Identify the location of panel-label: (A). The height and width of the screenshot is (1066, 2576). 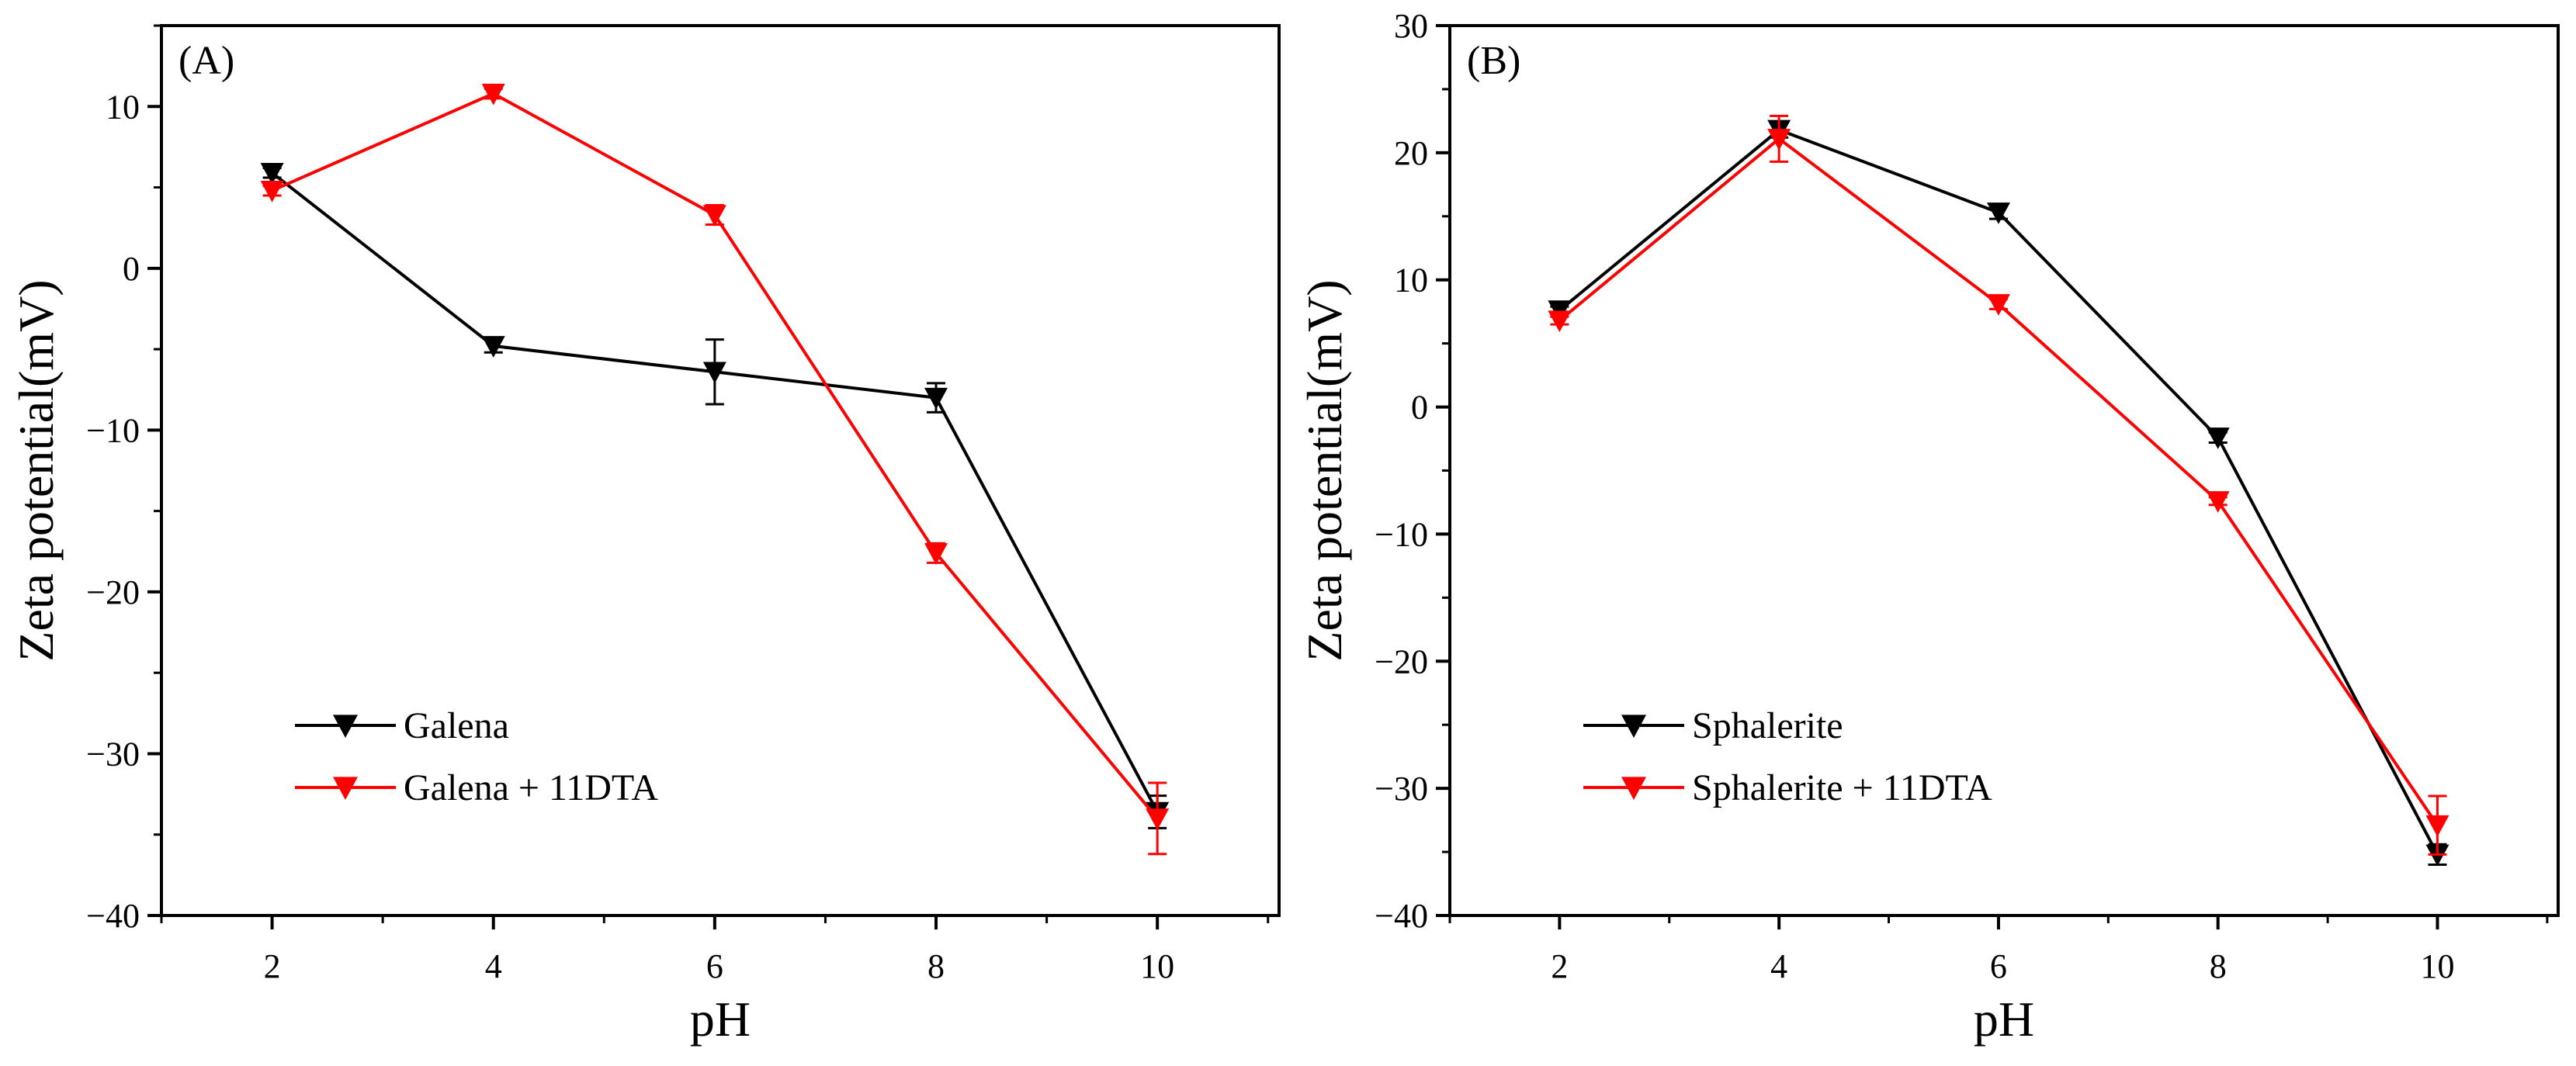
(206, 61).